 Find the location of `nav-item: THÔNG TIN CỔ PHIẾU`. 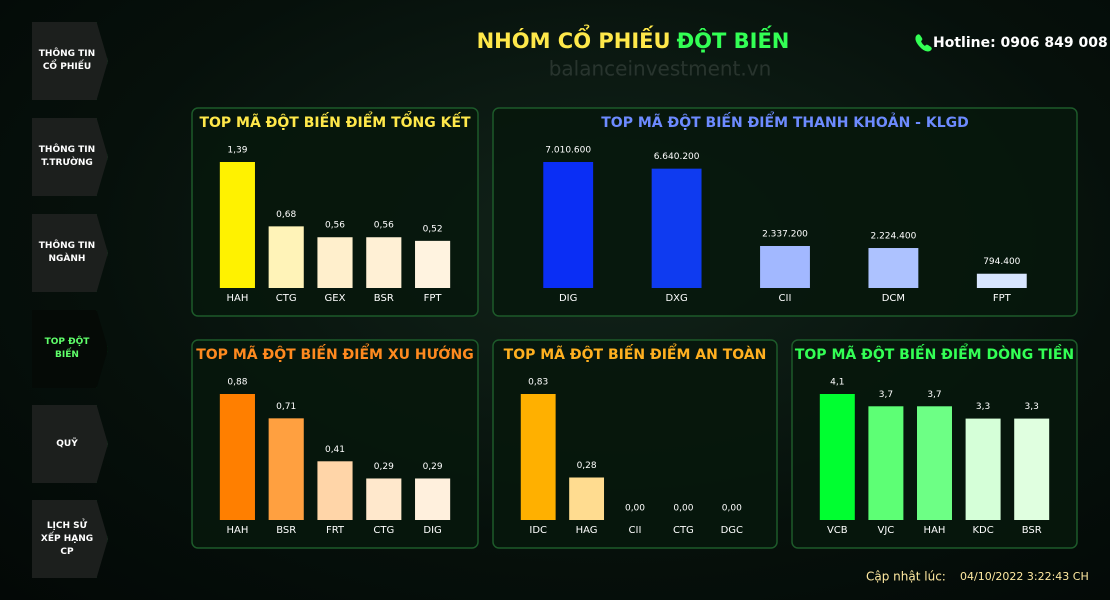

nav-item: THÔNG TIN CỔ PHIẾU is located at coordinates (70, 61).